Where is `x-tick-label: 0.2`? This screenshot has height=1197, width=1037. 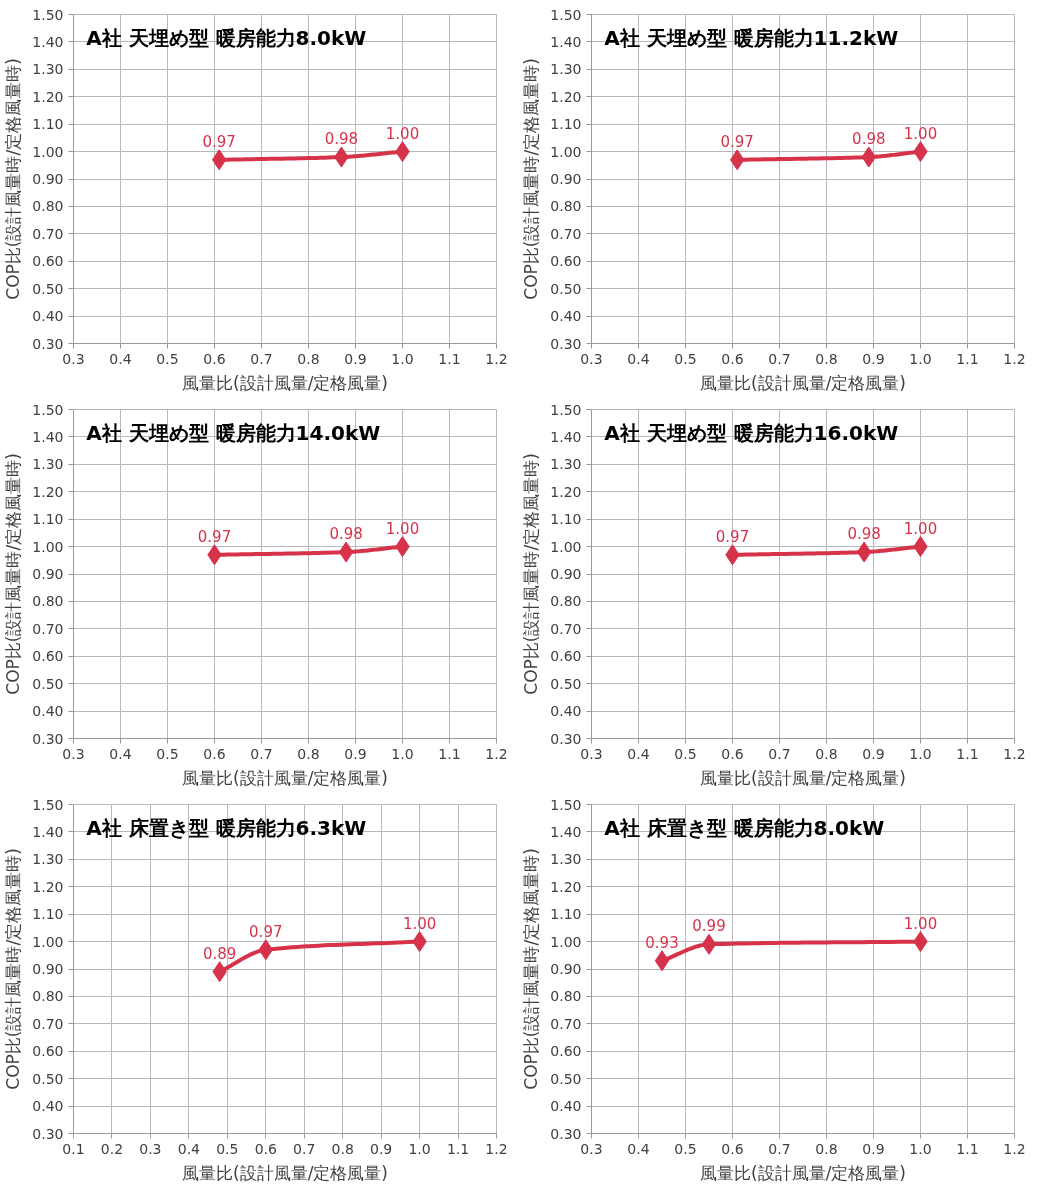
x-tick-label: 0.2 is located at coordinates (112, 1148).